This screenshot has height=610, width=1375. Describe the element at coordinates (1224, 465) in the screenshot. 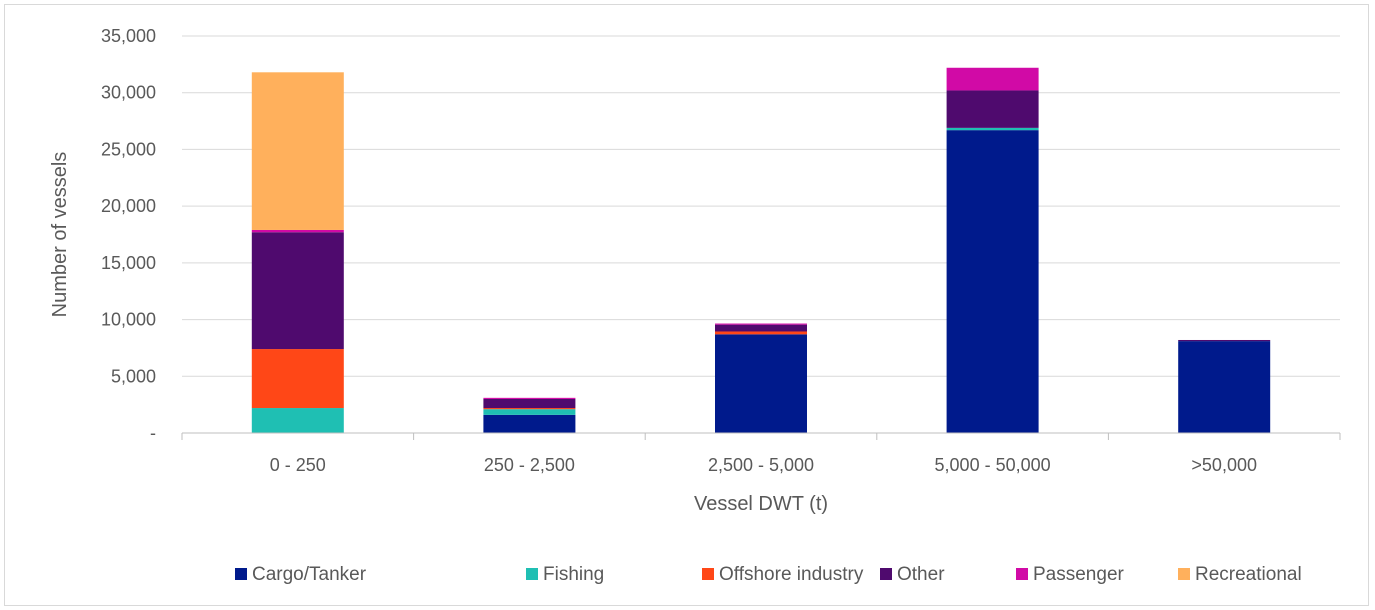

I see `x-tick-label: >50,000` at that location.